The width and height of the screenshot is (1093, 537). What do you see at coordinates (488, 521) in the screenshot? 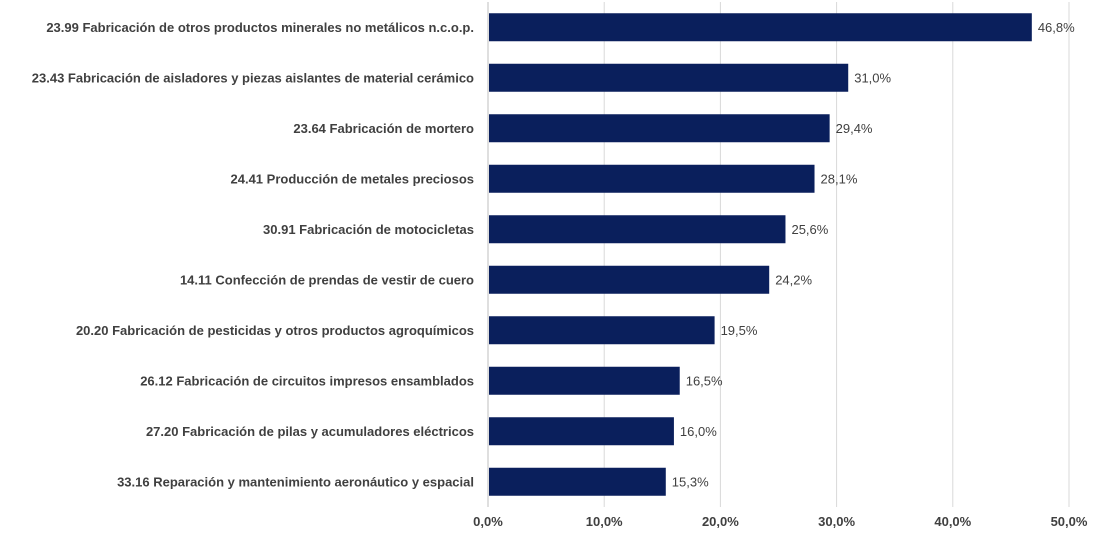
I see `x-tick-label: 0,0%` at bounding box center [488, 521].